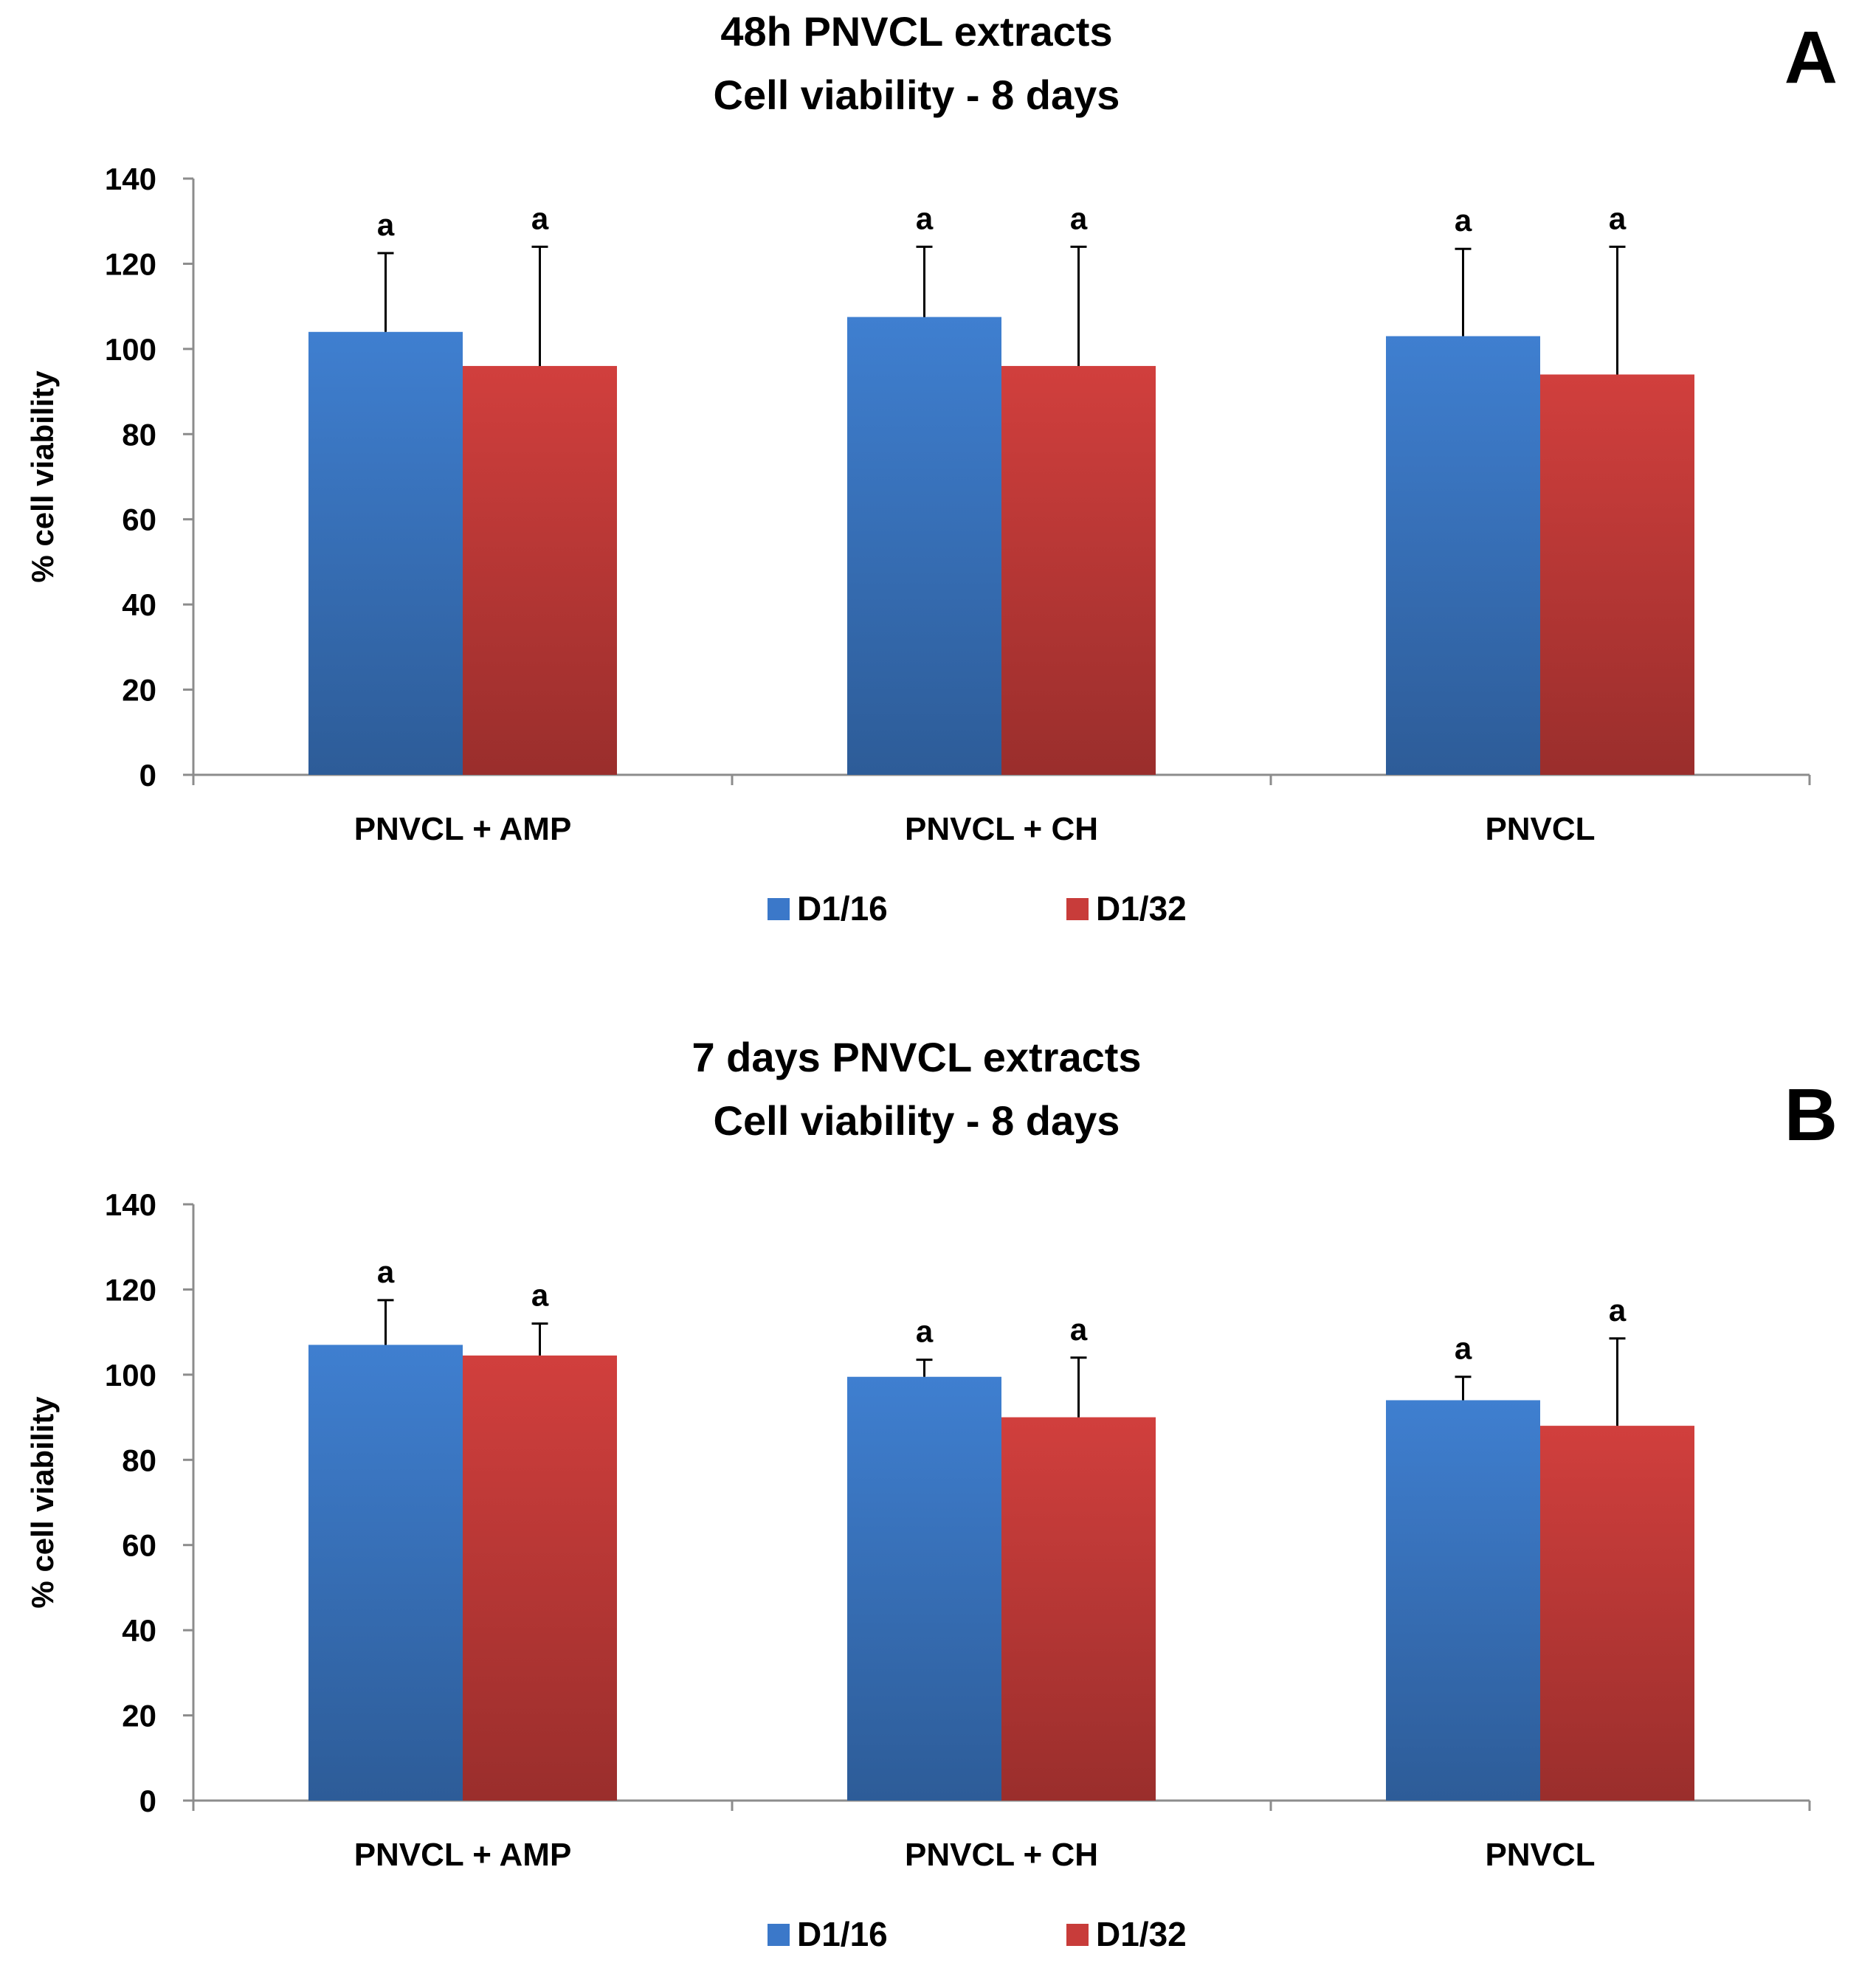 Image resolution: width=1859 pixels, height=1988 pixels. I want to click on chart-title-line: 48h PNVCL extracts, so click(916, 31).